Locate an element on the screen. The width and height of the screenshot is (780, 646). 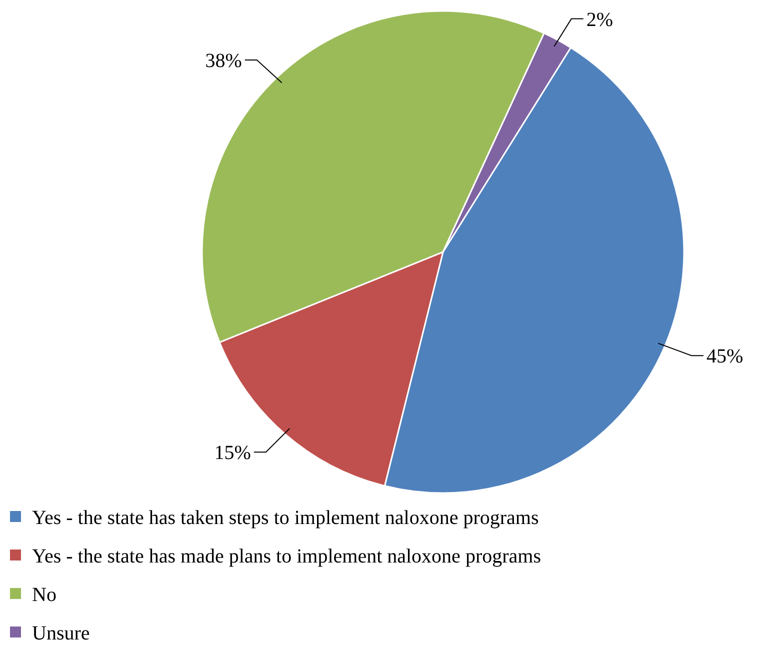
legend-label: Unsure is located at coordinates (61, 633).